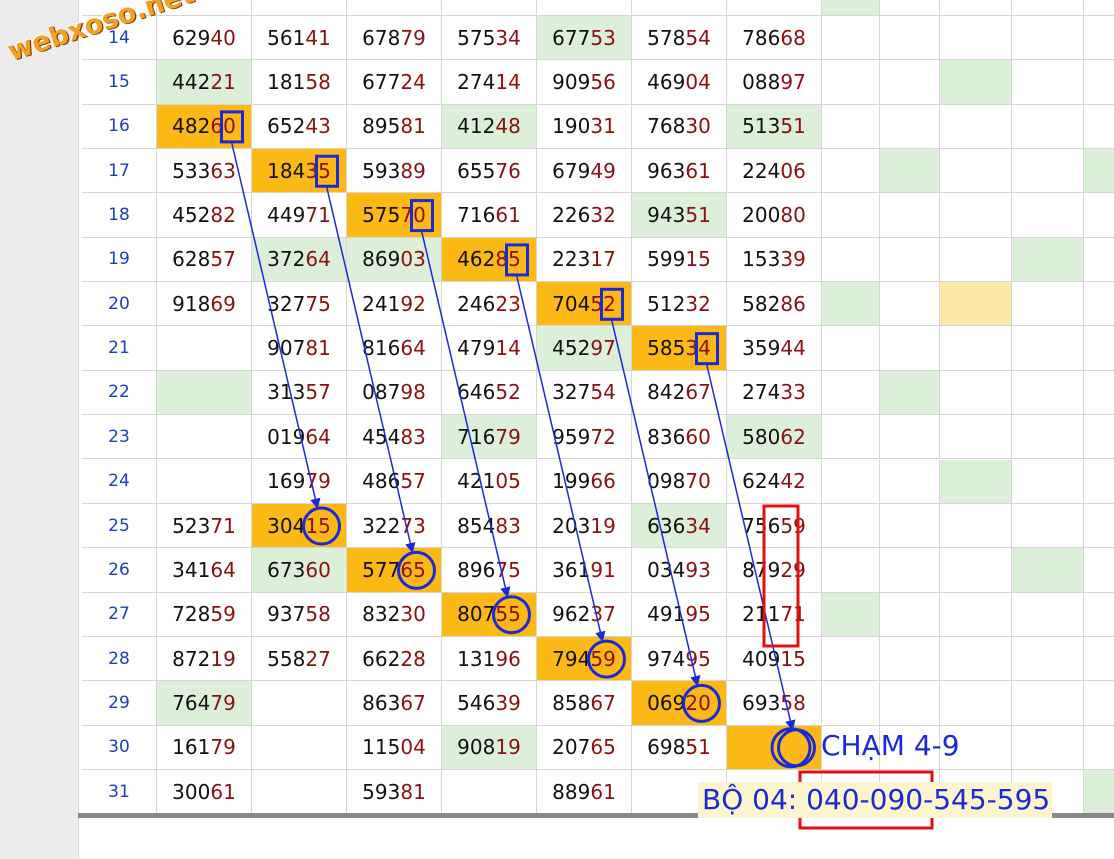 The height and width of the screenshot is (859, 1114). What do you see at coordinates (489, 659) in the screenshot?
I see `cell: 131 96` at bounding box center [489, 659].